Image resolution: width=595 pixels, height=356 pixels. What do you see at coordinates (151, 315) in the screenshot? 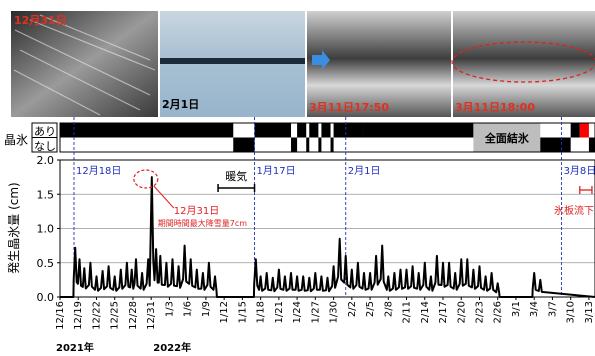
I see `x-tick-label: 12/31` at bounding box center [151, 315].